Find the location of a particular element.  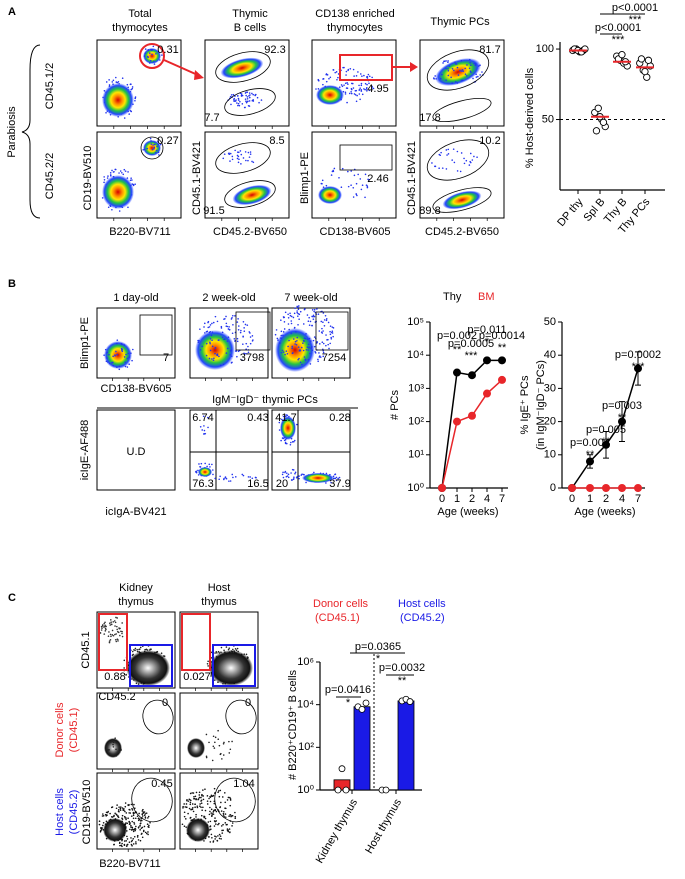

gate-value: 3798 is located at coordinates (252, 358).